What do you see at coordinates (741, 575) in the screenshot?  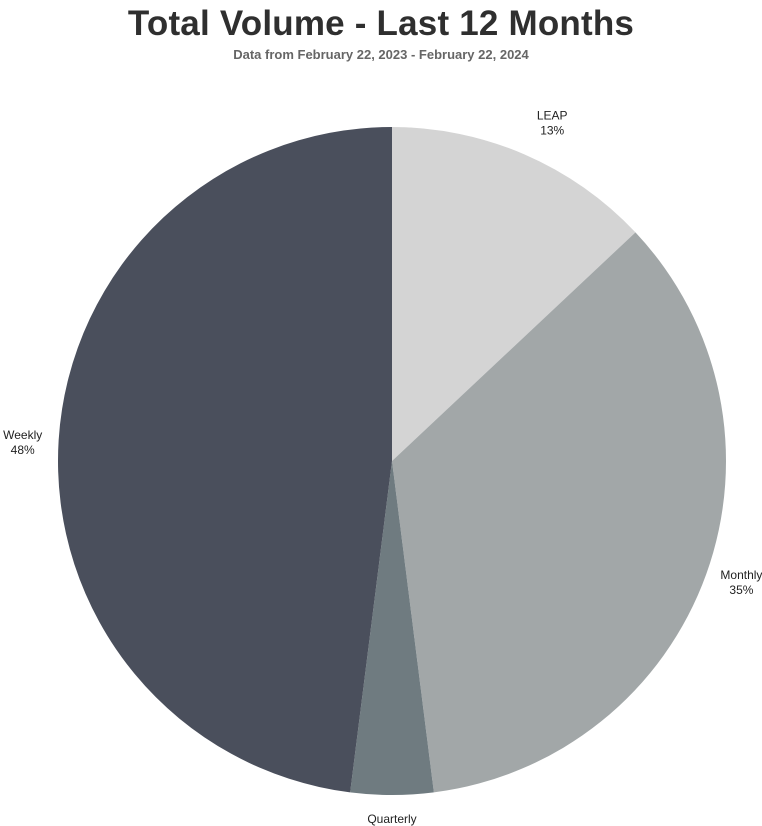 I see `slice-label-name: Monthly` at bounding box center [741, 575].